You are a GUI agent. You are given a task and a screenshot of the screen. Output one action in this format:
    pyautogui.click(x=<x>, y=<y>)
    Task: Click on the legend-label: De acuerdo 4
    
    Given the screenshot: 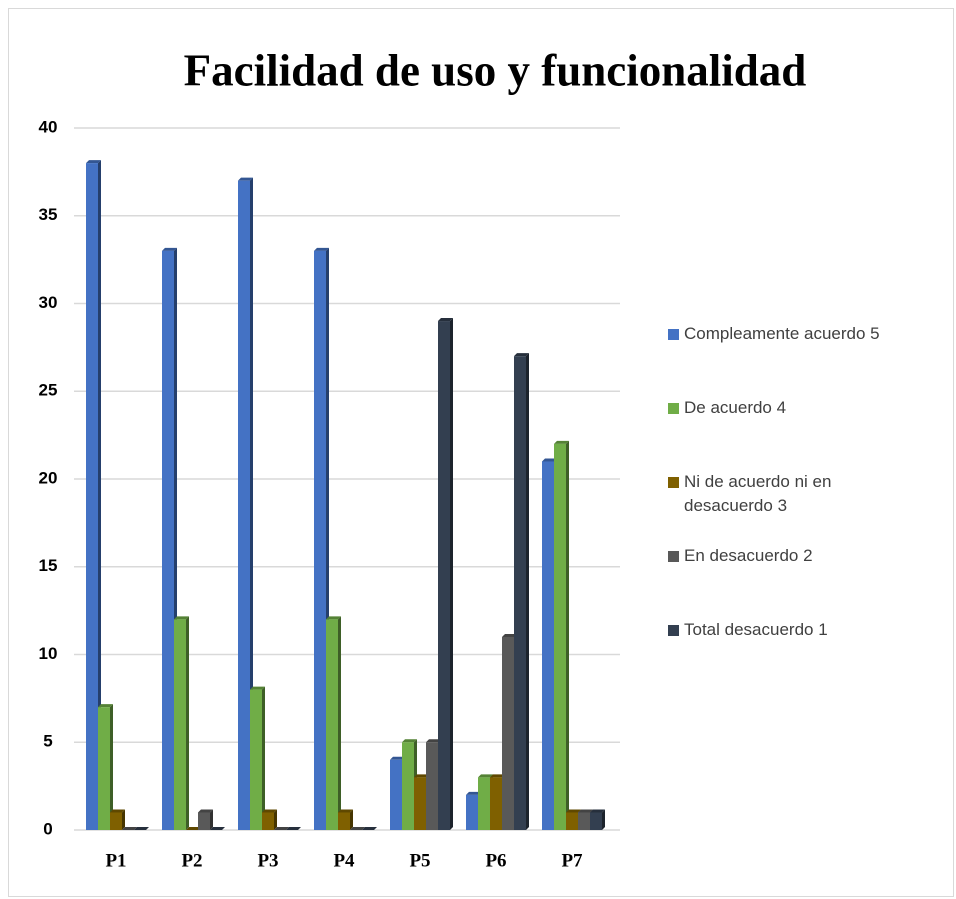 What is the action you would take?
    pyautogui.click(x=735, y=407)
    